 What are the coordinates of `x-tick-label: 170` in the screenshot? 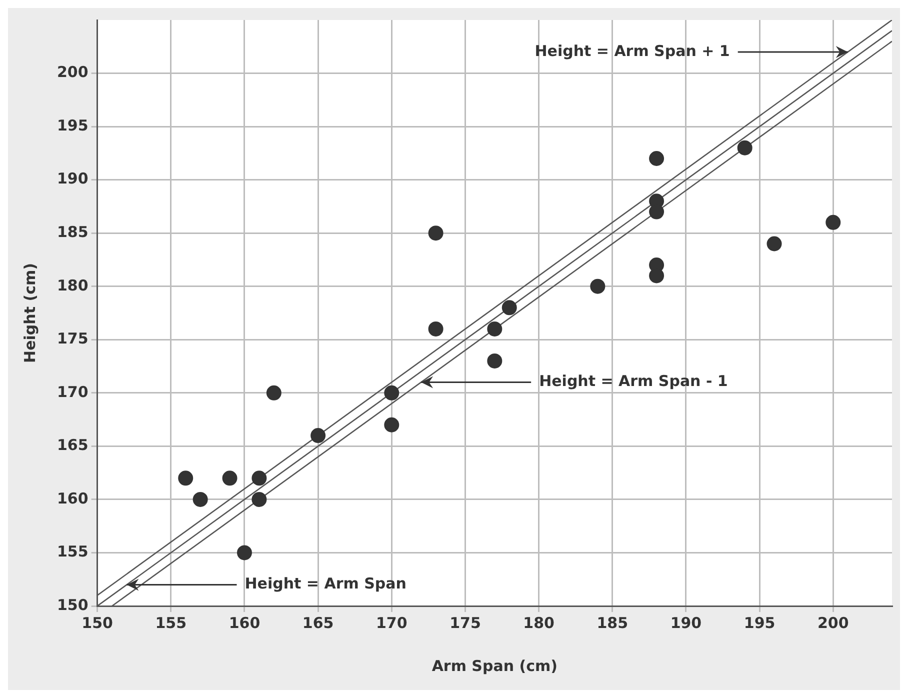 It's located at (392, 623).